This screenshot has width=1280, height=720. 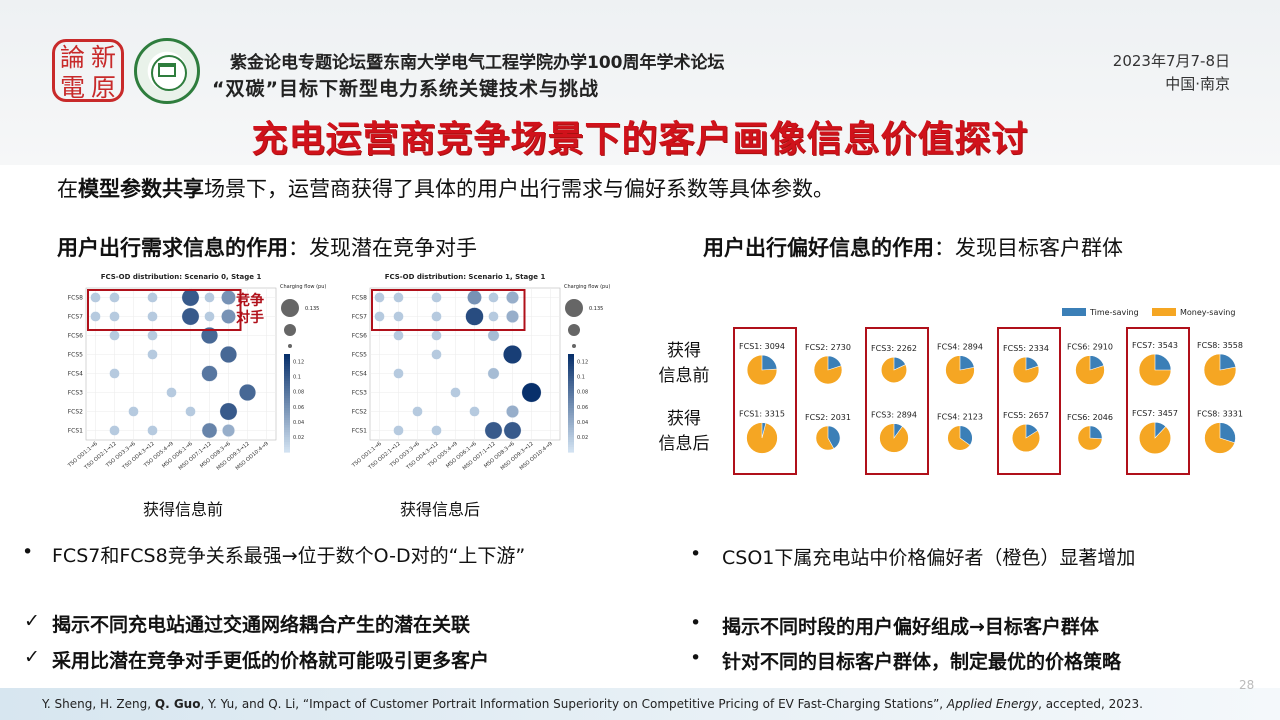 I want to click on page-number: 28, so click(x=1247, y=685).